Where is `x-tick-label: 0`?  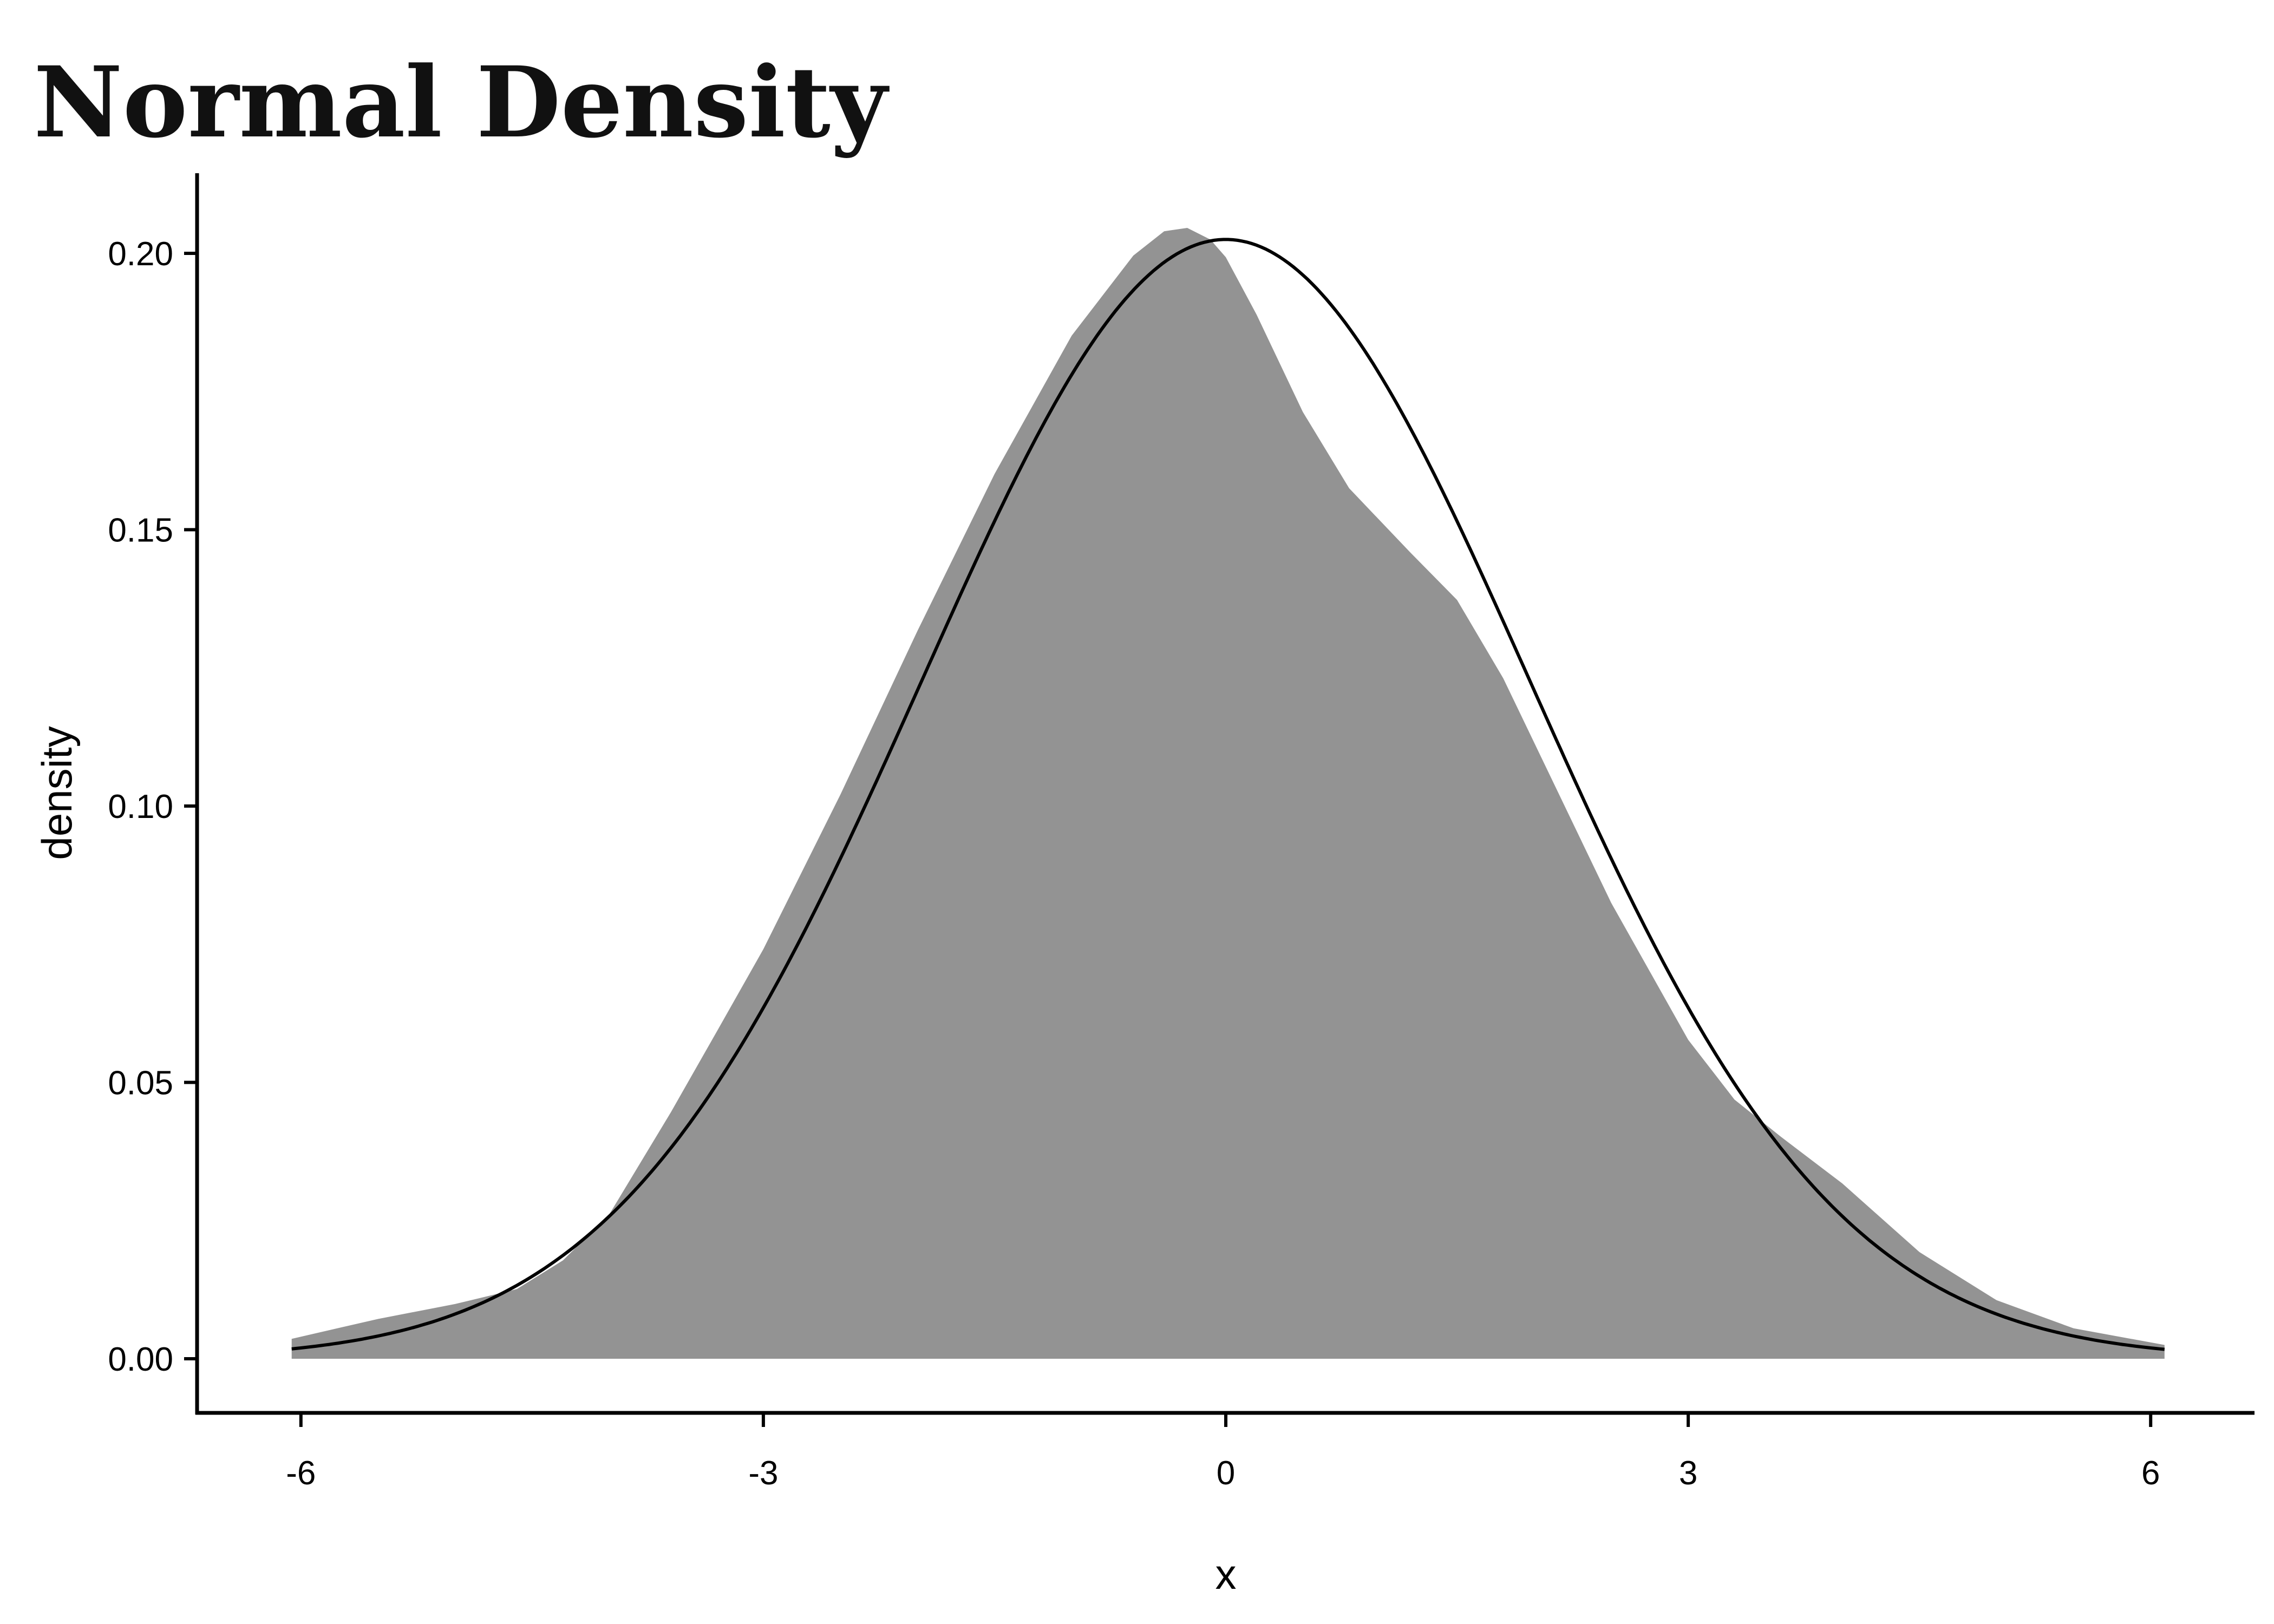
x-tick-label: 0 is located at coordinates (1226, 1473).